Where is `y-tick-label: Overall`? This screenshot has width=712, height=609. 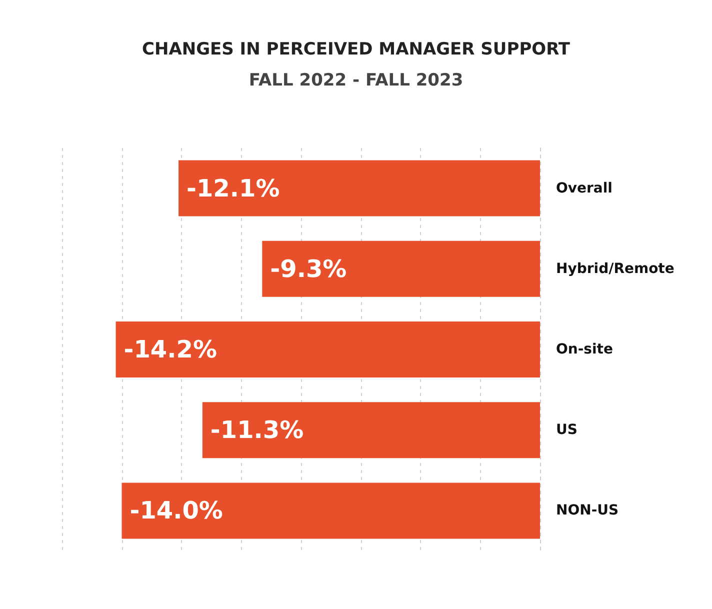 y-tick-label: Overall is located at coordinates (584, 188).